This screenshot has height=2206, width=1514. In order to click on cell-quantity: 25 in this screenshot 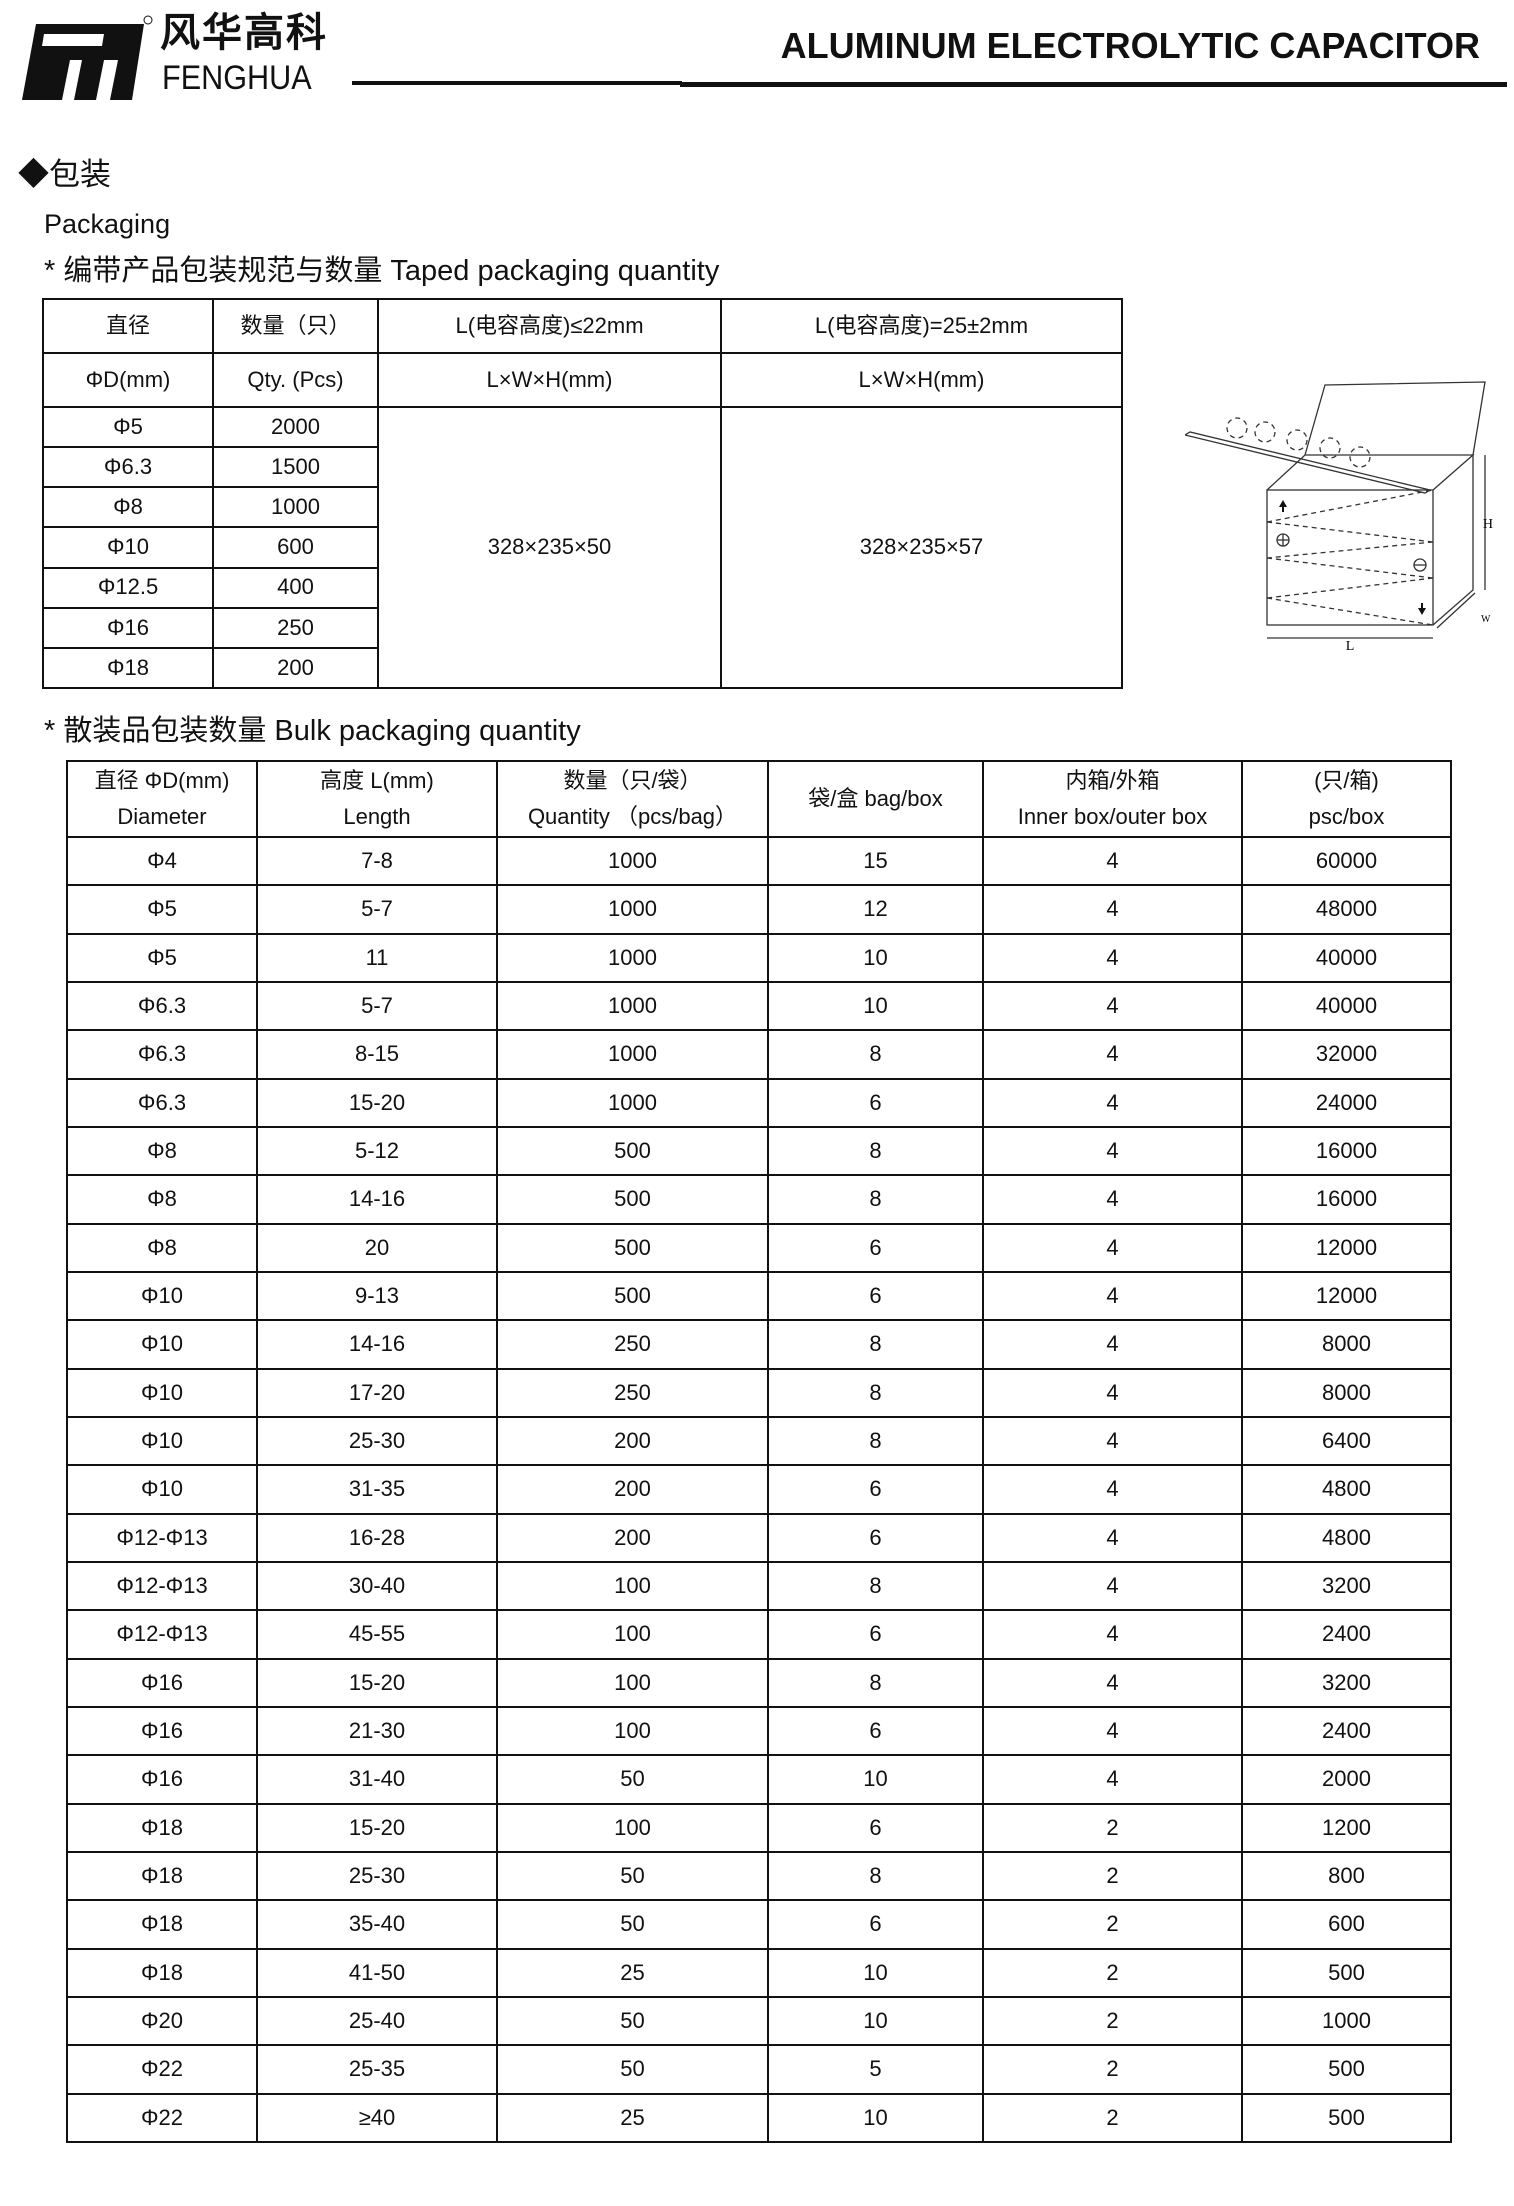, I will do `click(632, 1972)`.